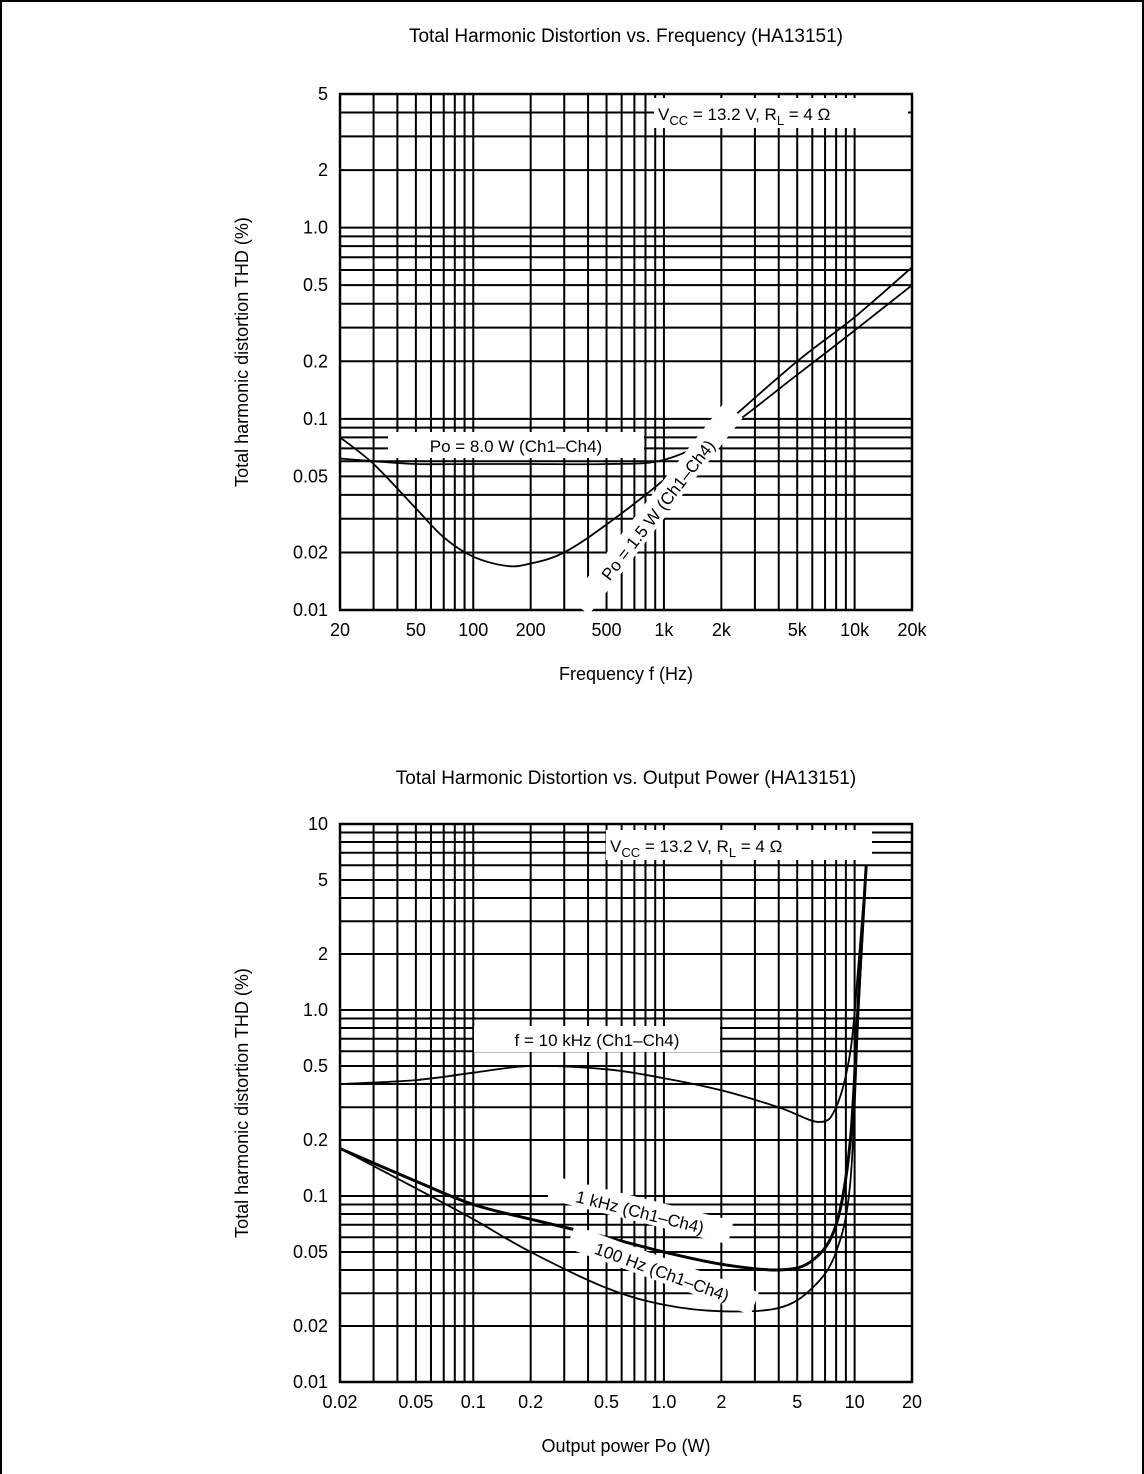 Image resolution: width=1144 pixels, height=1474 pixels. I want to click on x-tick-label: 100, so click(473, 630).